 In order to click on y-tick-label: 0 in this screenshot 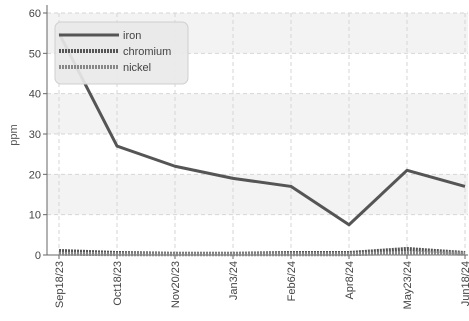, I will do `click(38, 256)`.